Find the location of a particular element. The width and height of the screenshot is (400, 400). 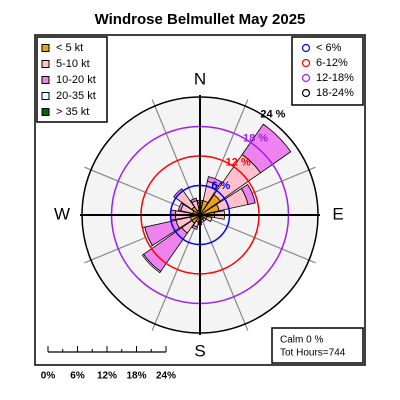

compass-label: E is located at coordinates (337, 213).